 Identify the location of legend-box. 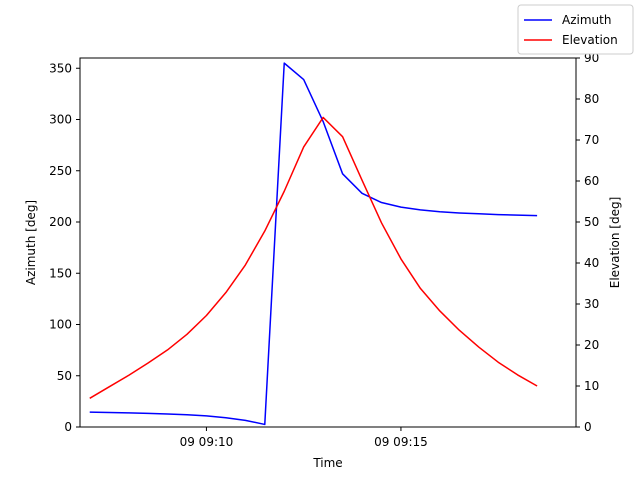
(575, 29).